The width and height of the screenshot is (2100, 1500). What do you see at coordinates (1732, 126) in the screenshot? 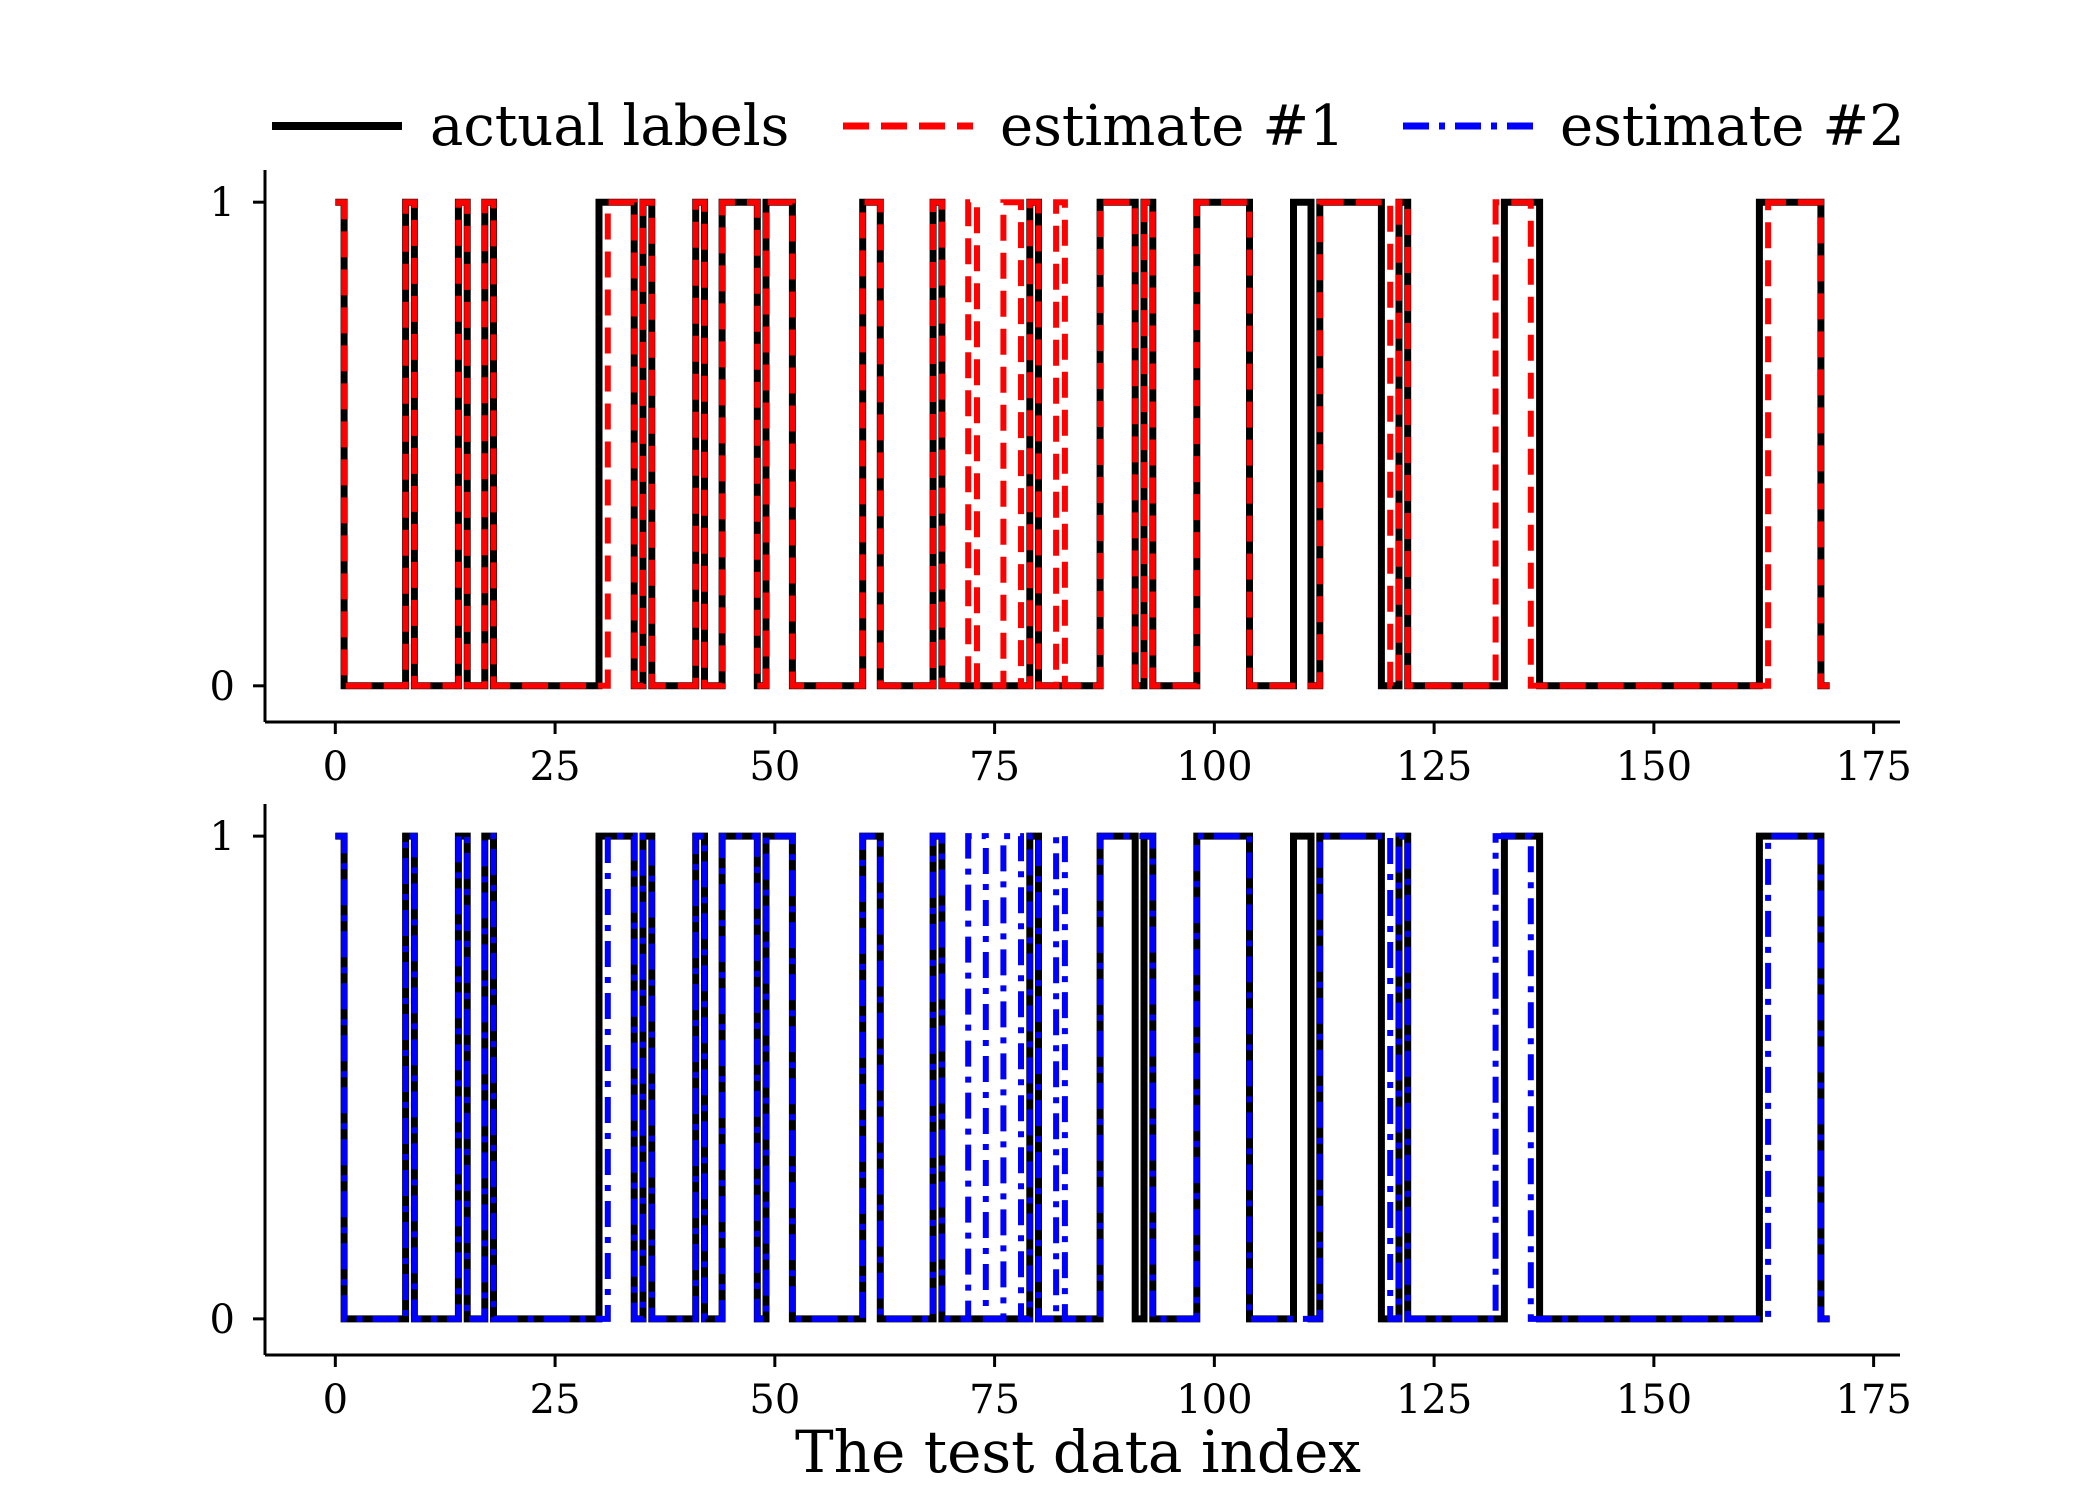
I see `legend-label-estimate-2: estimate #2` at bounding box center [1732, 126].